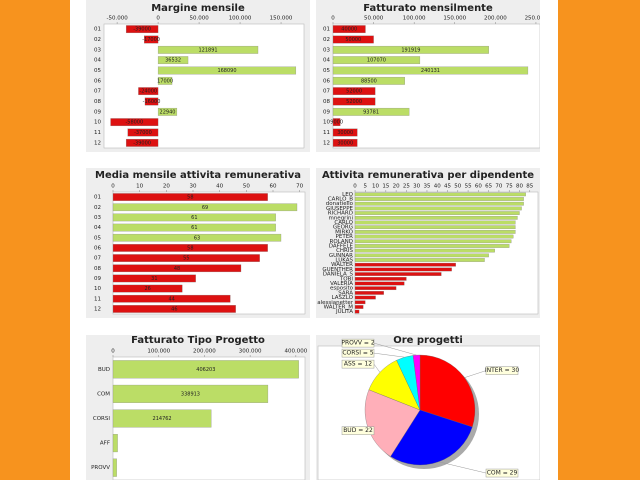  What do you see at coordinates (174, 309) in the screenshot?
I see `value-label: 46` at bounding box center [174, 309].